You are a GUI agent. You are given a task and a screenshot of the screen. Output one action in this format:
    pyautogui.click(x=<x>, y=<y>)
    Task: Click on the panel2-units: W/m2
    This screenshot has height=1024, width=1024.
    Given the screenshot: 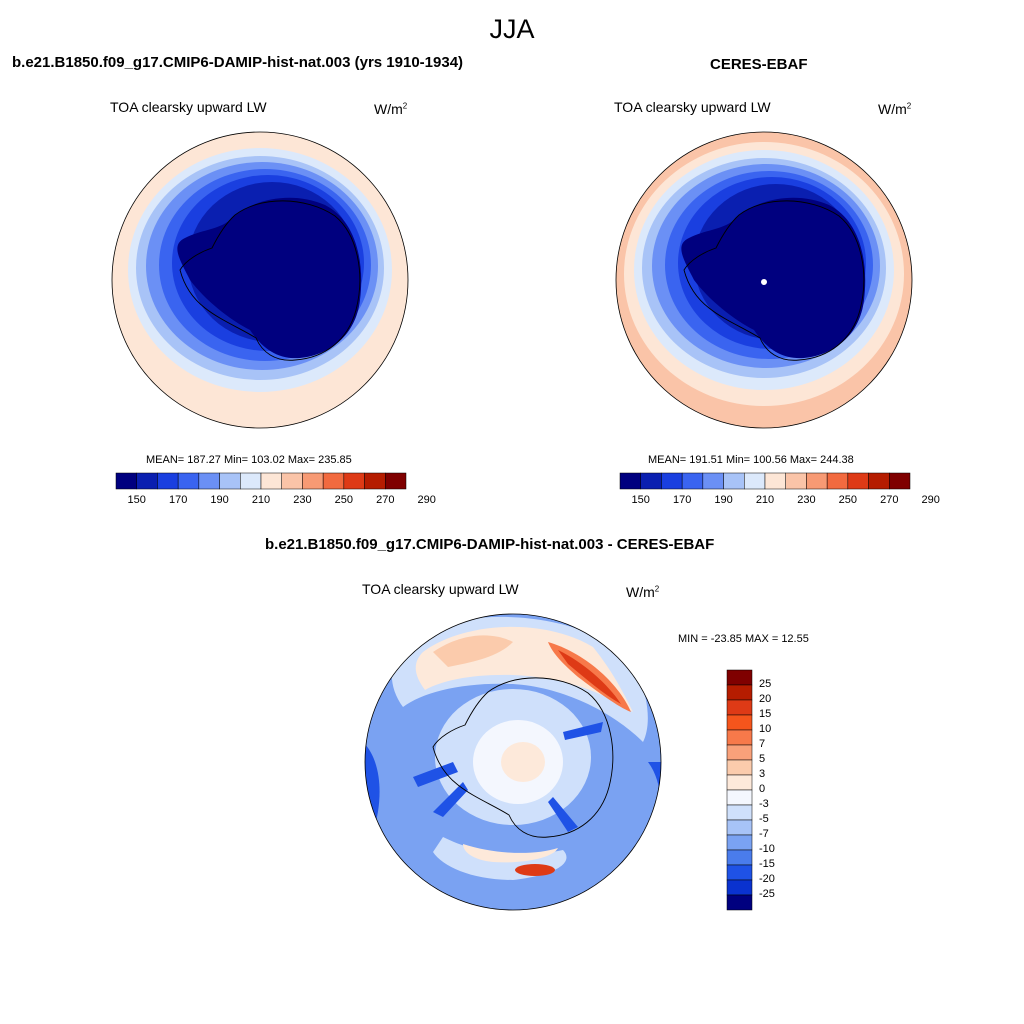 What is the action you would take?
    pyautogui.click(x=895, y=109)
    